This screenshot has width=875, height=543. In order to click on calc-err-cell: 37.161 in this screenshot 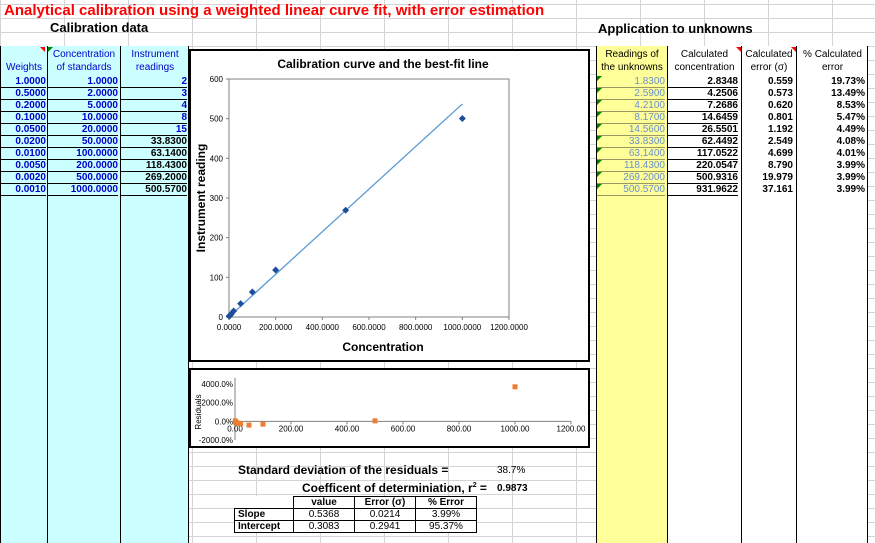, I will do `click(777, 189)`.